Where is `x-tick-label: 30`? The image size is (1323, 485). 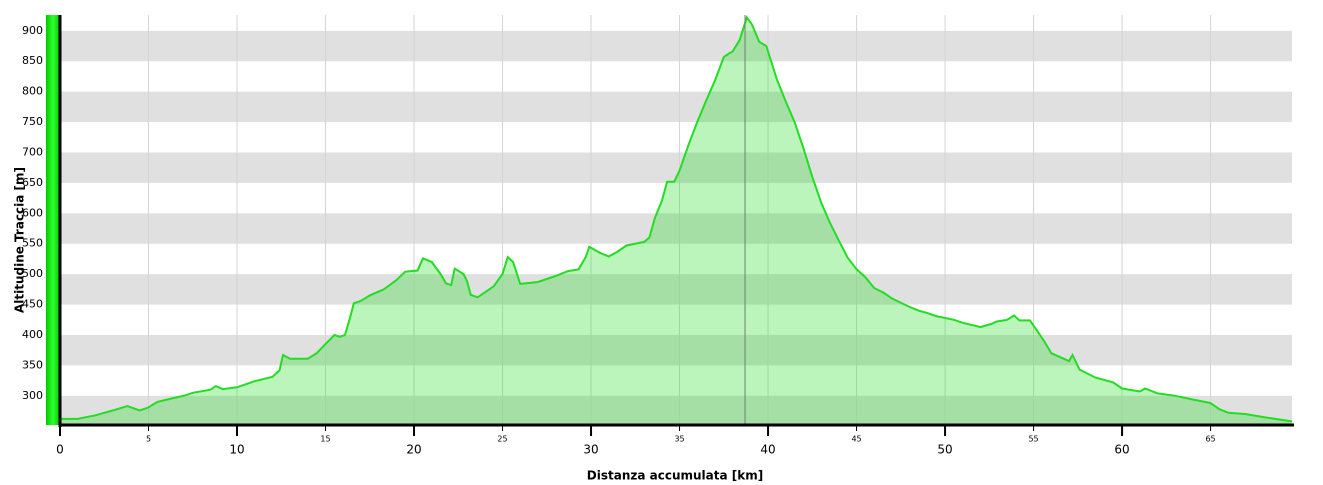
x-tick-label: 30 is located at coordinates (590, 450).